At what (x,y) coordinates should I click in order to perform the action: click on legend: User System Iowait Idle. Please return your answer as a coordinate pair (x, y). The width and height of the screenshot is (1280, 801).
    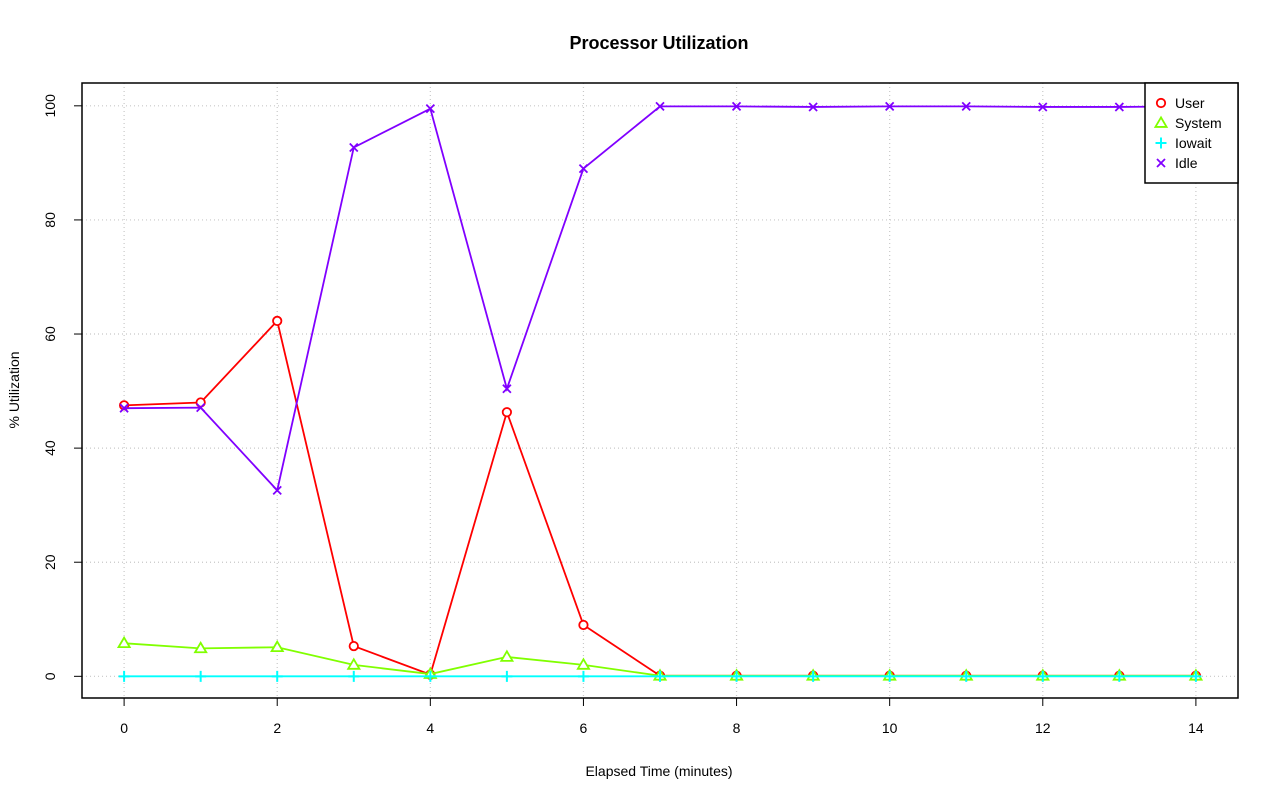
    Looking at the image, I should click on (1191, 133).